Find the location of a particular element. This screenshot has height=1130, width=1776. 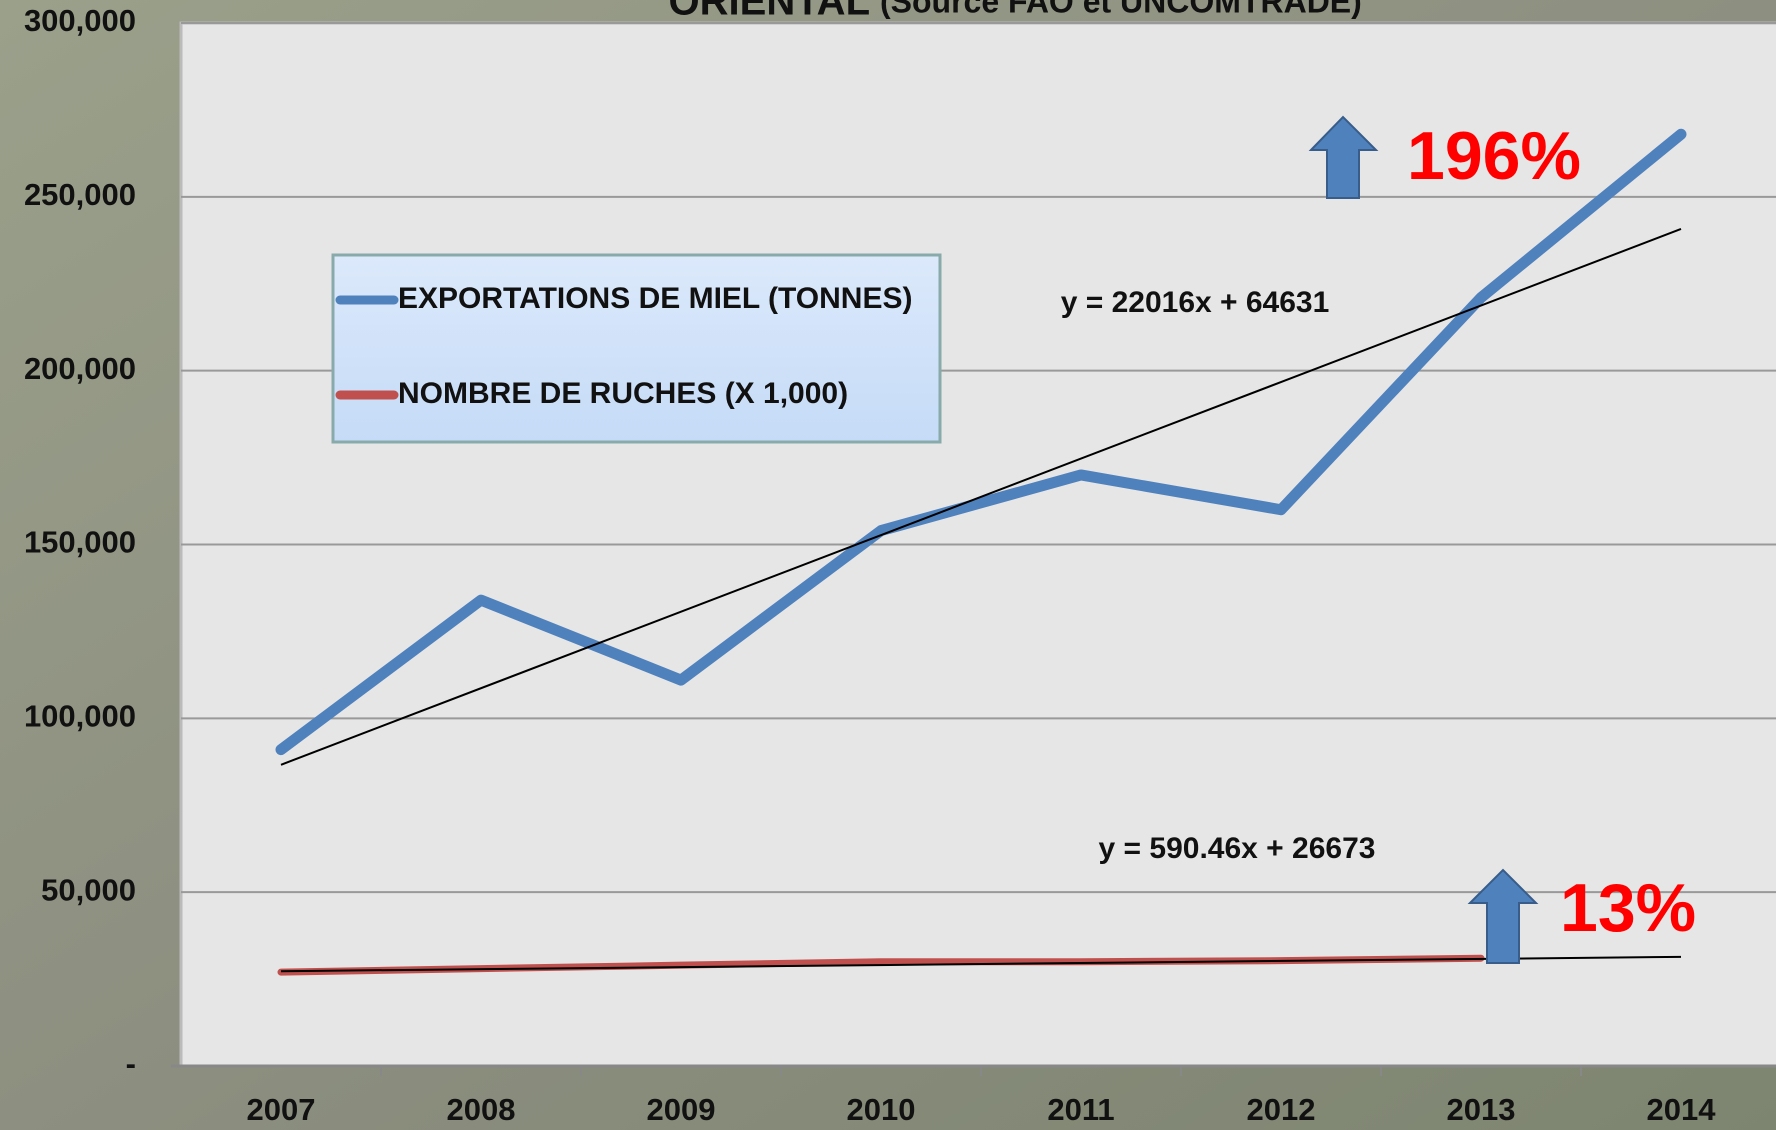

x-tick-label: 2007 is located at coordinates (281, 1109).